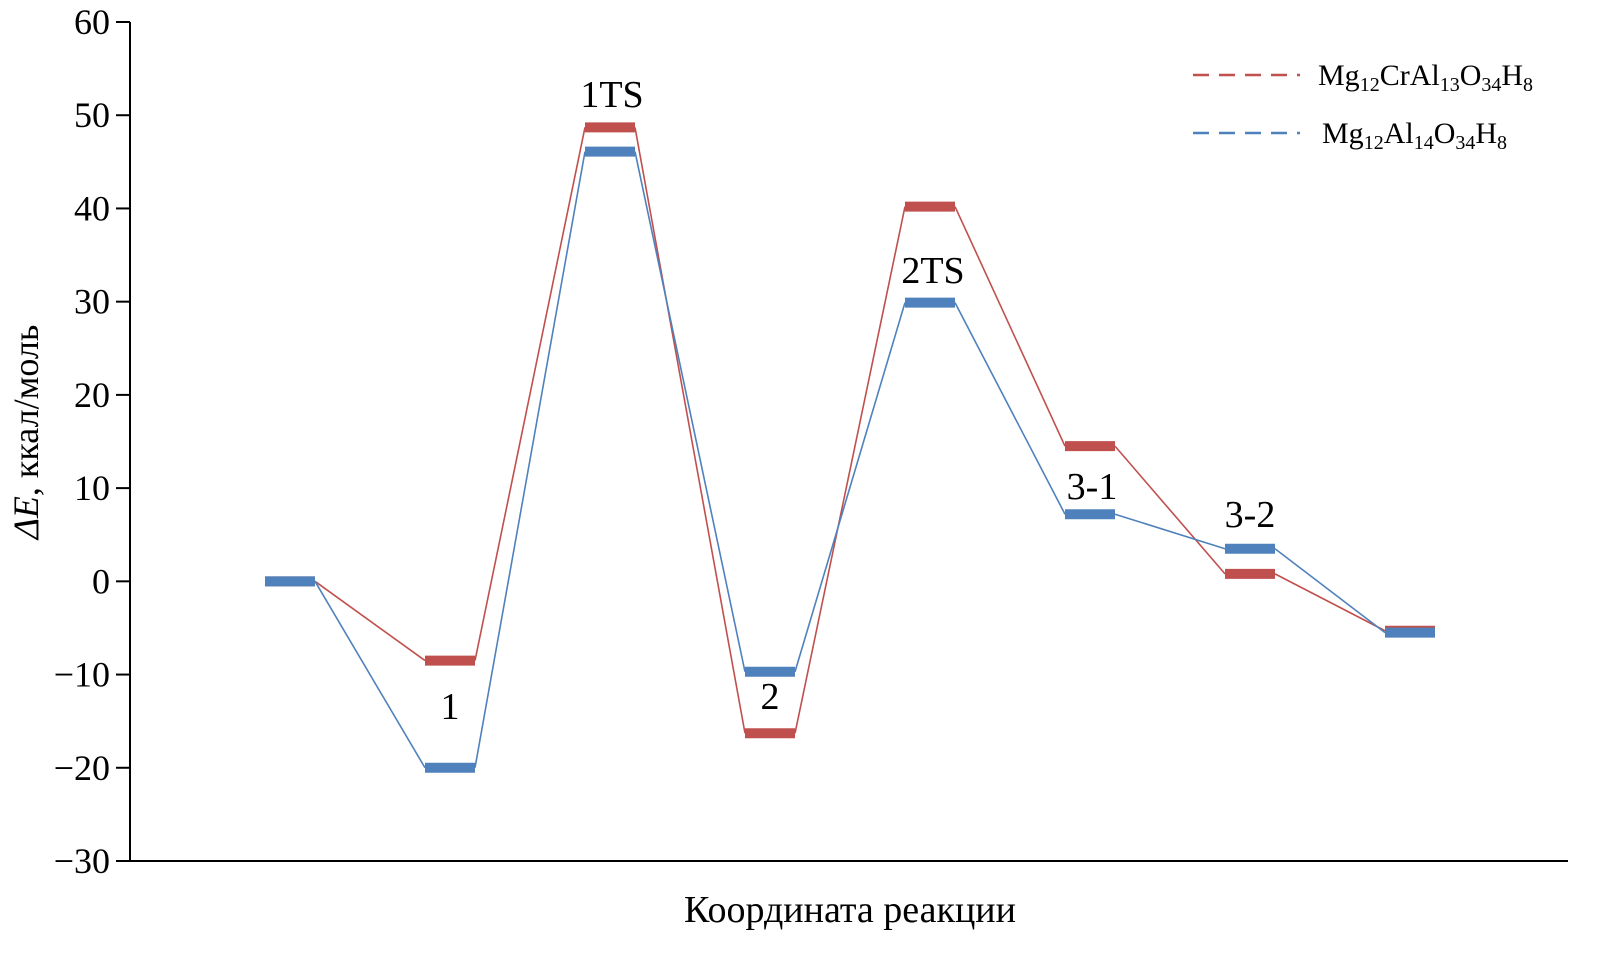 Image resolution: width=1605 pixels, height=961 pixels. I want to click on y-tick-label: −10, so click(82, 675).